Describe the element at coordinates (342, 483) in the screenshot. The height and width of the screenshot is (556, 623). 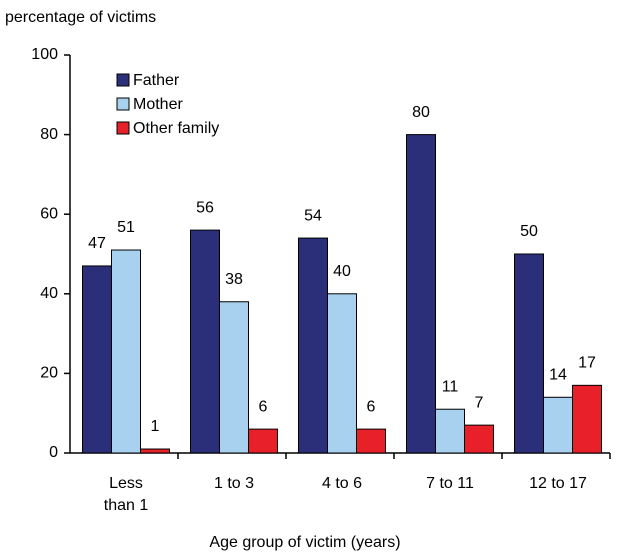
I see `x-tick-label: 4 to 6` at that location.